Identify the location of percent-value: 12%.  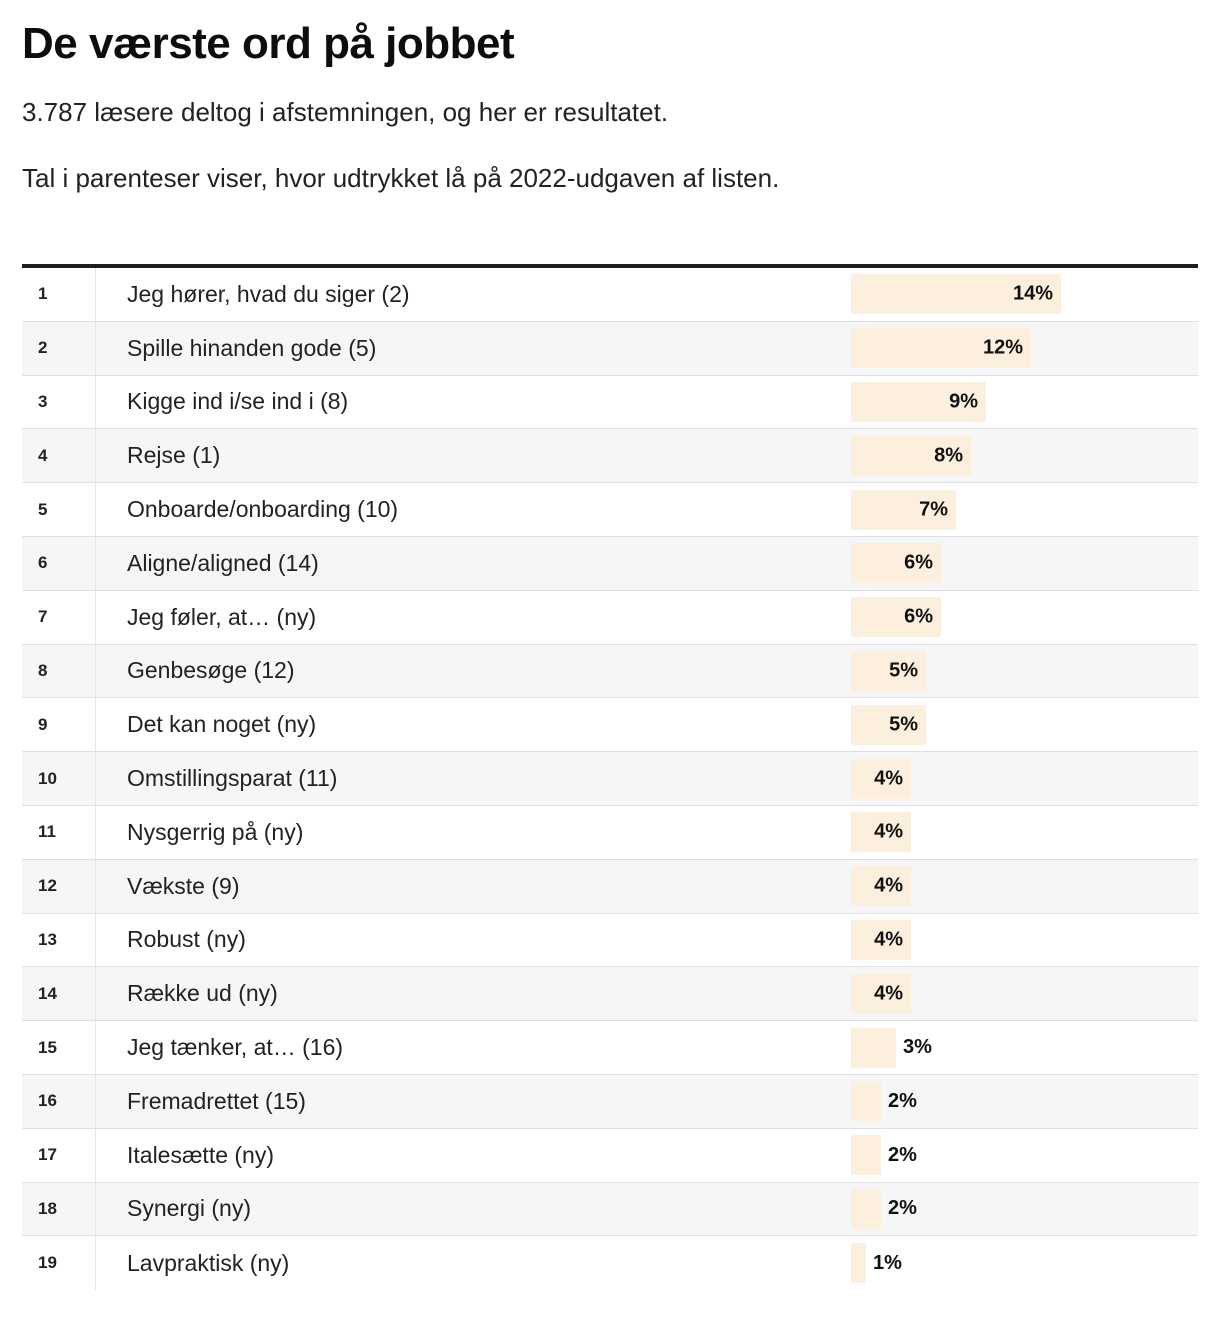
(1002, 347).